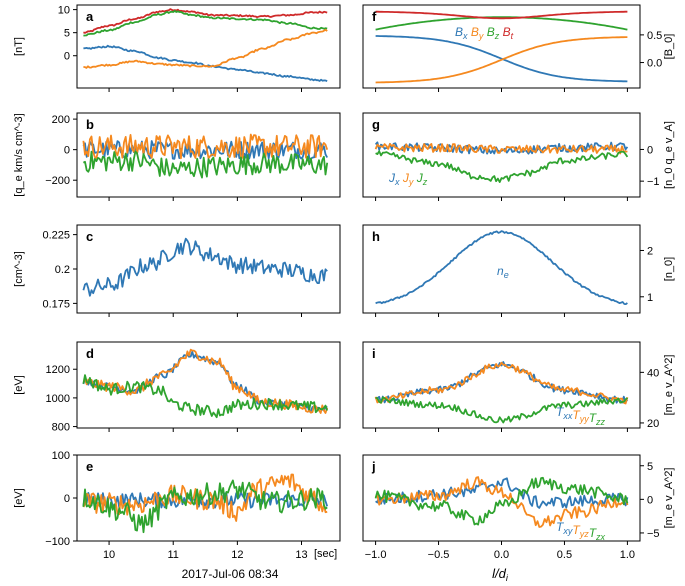  I want to click on left-x-unit: [sec], so click(325, 554).